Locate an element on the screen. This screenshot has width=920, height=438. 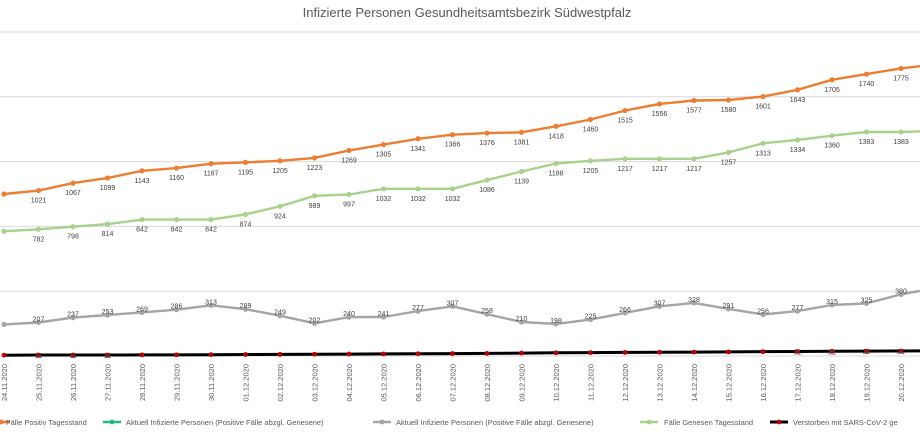
data-label: 307 is located at coordinates (660, 303).